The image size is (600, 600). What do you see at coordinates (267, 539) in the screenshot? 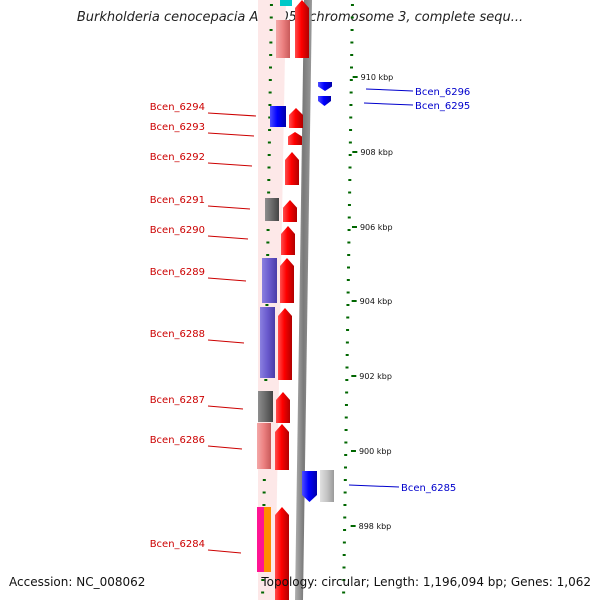
I see `orange-gene-block` at bounding box center [267, 539].